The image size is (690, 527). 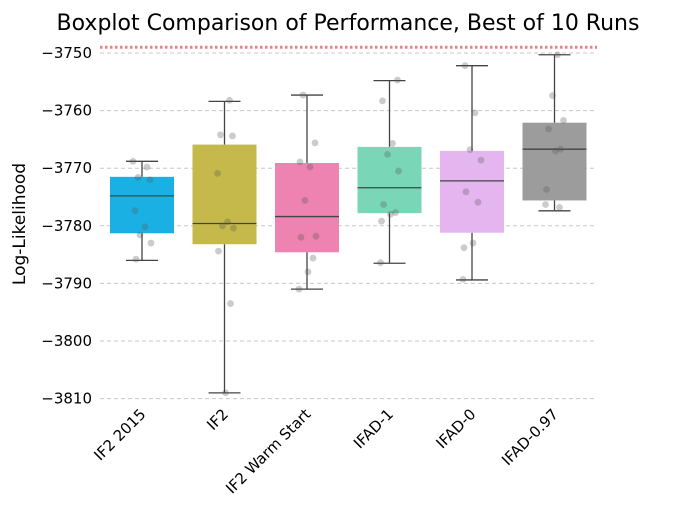 What do you see at coordinates (455, 428) in the screenshot?
I see `x-tick-label: IFAD-0` at bounding box center [455, 428].